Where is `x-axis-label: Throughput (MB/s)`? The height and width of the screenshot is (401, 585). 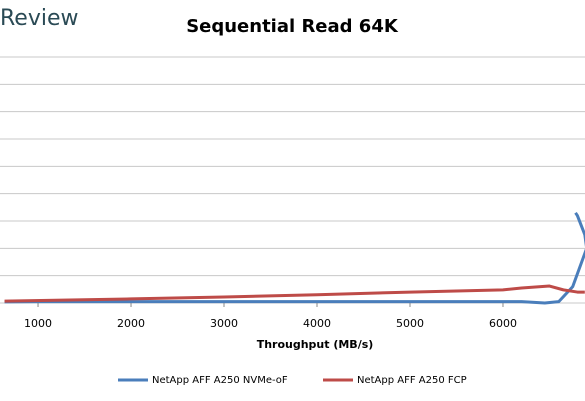
x-axis-label: Throughput (MB/s) is located at coordinates (315, 344).